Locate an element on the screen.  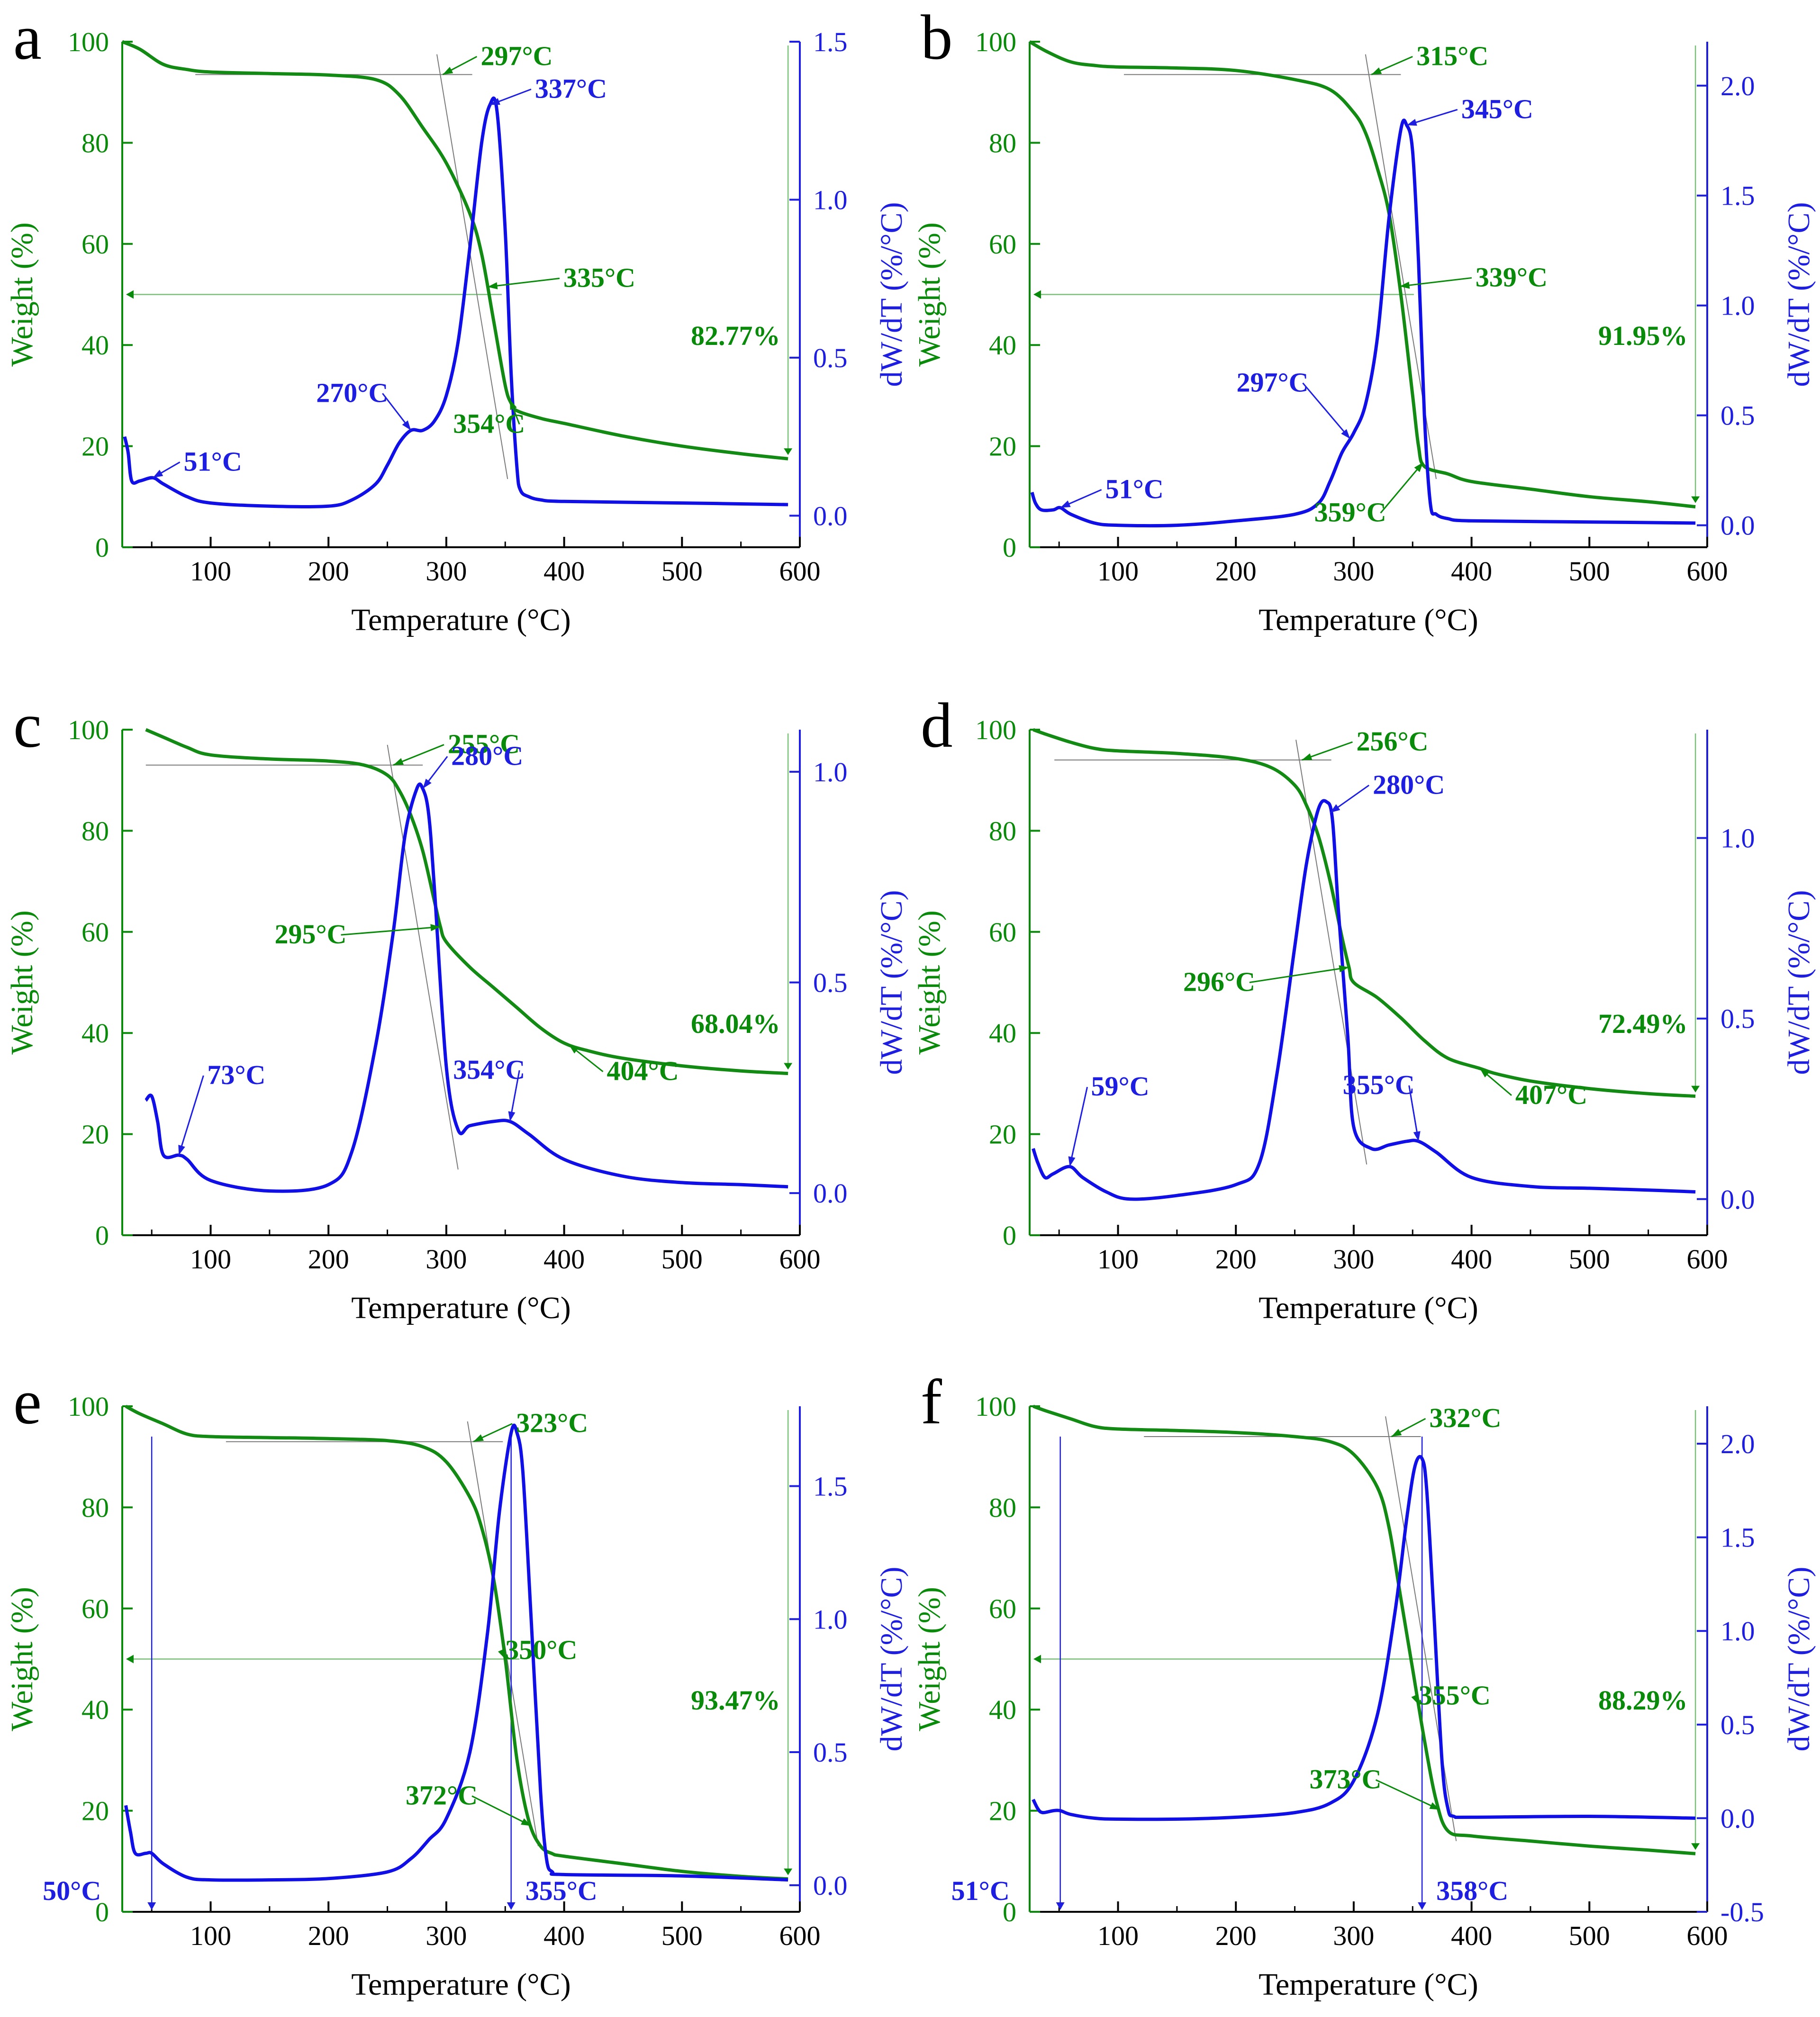
peak-label: 51°C is located at coordinates (980, 1890).